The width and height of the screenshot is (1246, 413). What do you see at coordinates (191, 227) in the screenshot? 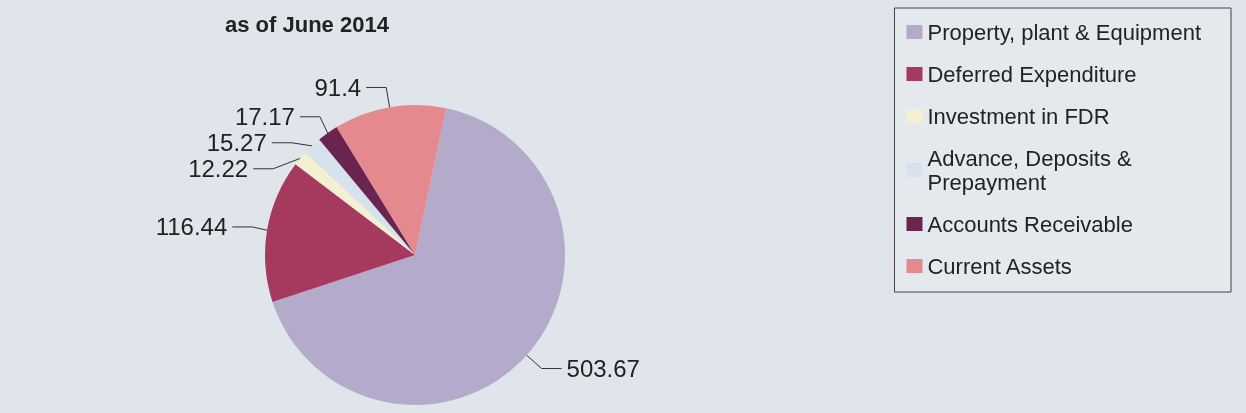
I see `data-label: 116.44` at bounding box center [191, 227].